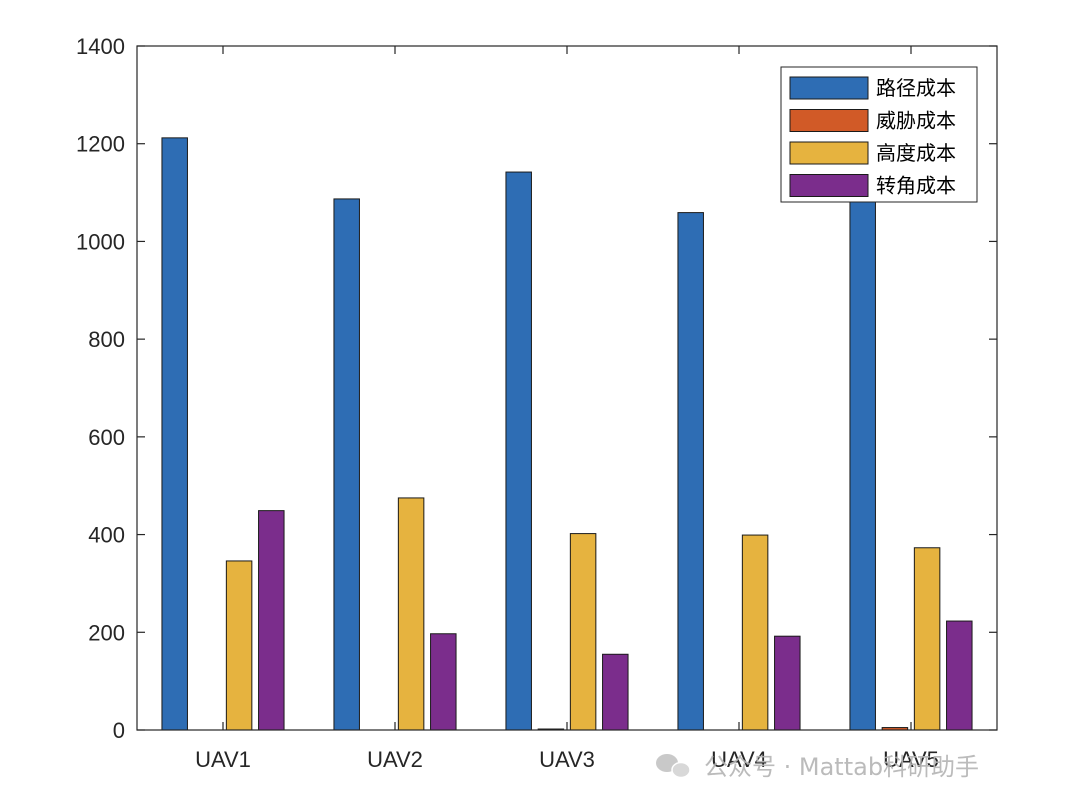  I want to click on legend-label: 高度成本, so click(916, 153).